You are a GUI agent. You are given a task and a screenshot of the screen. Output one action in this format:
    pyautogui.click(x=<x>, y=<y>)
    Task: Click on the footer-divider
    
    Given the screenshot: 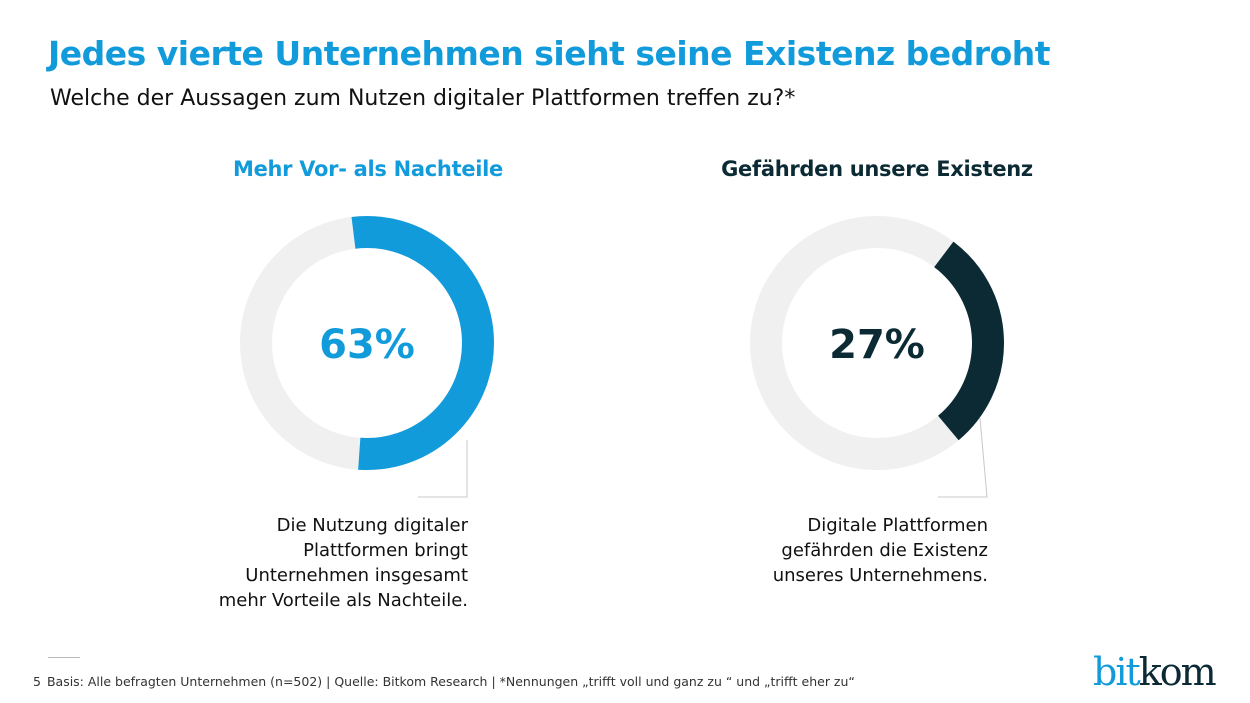 What is the action you would take?
    pyautogui.click(x=64, y=657)
    